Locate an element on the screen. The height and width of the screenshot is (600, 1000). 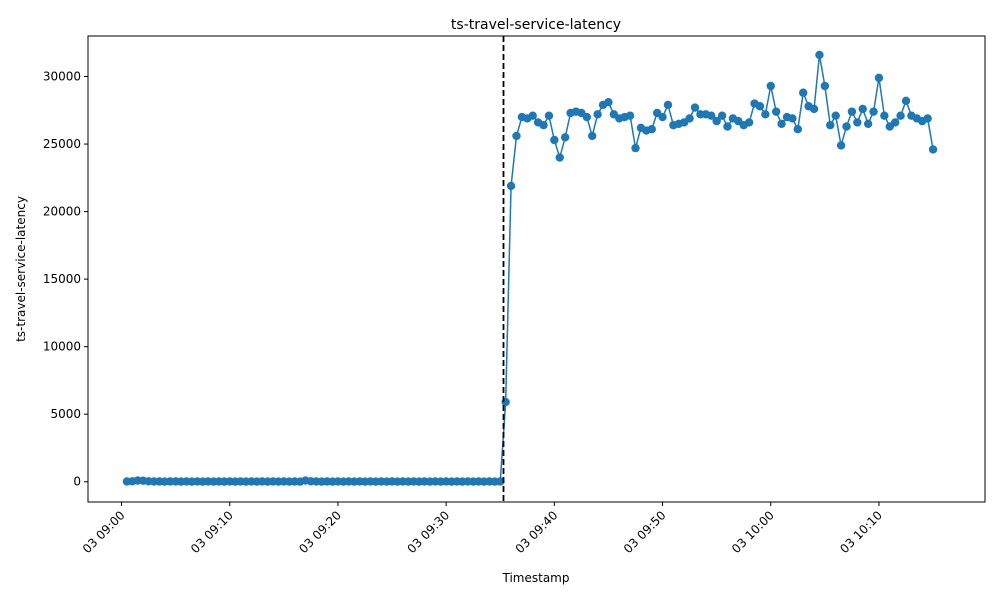
y-tick-label: 10000 is located at coordinates (62, 347).